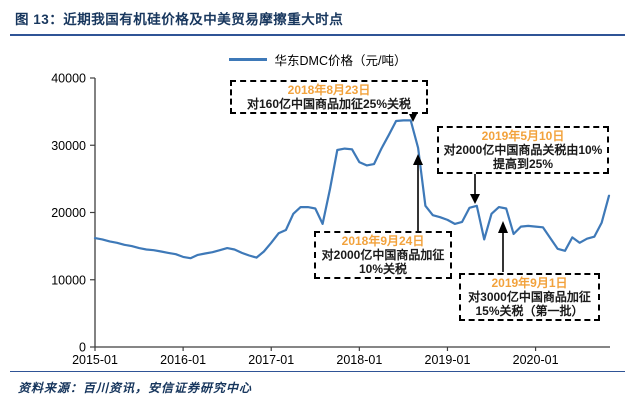 The image size is (635, 407). Describe the element at coordinates (68, 146) in the screenshot. I see `y-tick-label: 30000` at that location.